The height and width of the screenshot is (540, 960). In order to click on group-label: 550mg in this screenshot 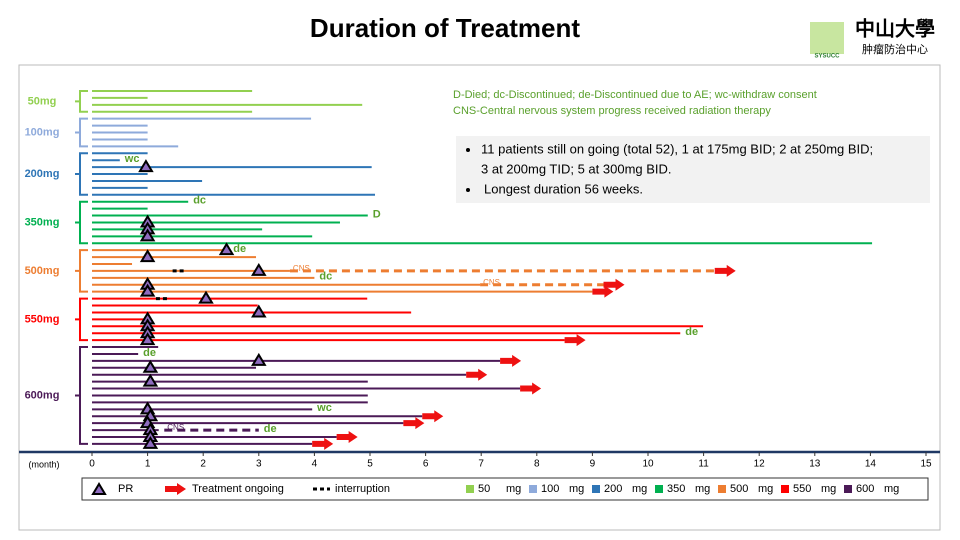, I will do `click(42, 319)`.